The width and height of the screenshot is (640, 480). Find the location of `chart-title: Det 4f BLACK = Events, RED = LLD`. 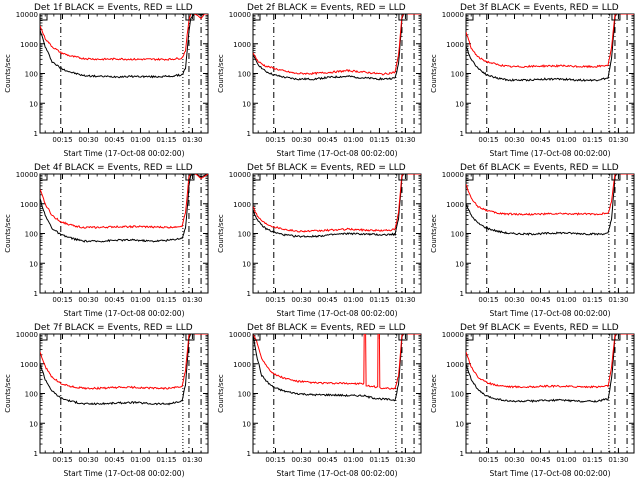

chart-title: Det 4f BLACK = Events, RED = LLD is located at coordinates (113, 168).